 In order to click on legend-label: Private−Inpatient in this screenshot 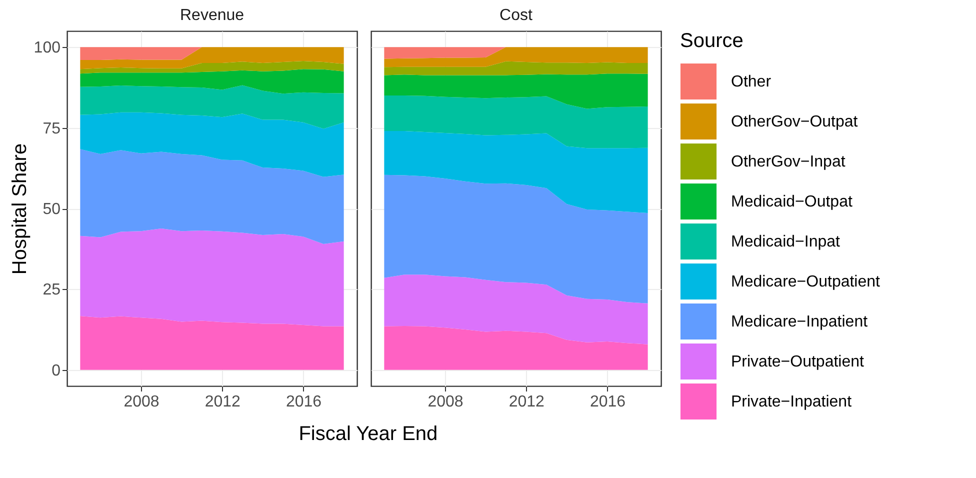, I will do `click(791, 402)`.